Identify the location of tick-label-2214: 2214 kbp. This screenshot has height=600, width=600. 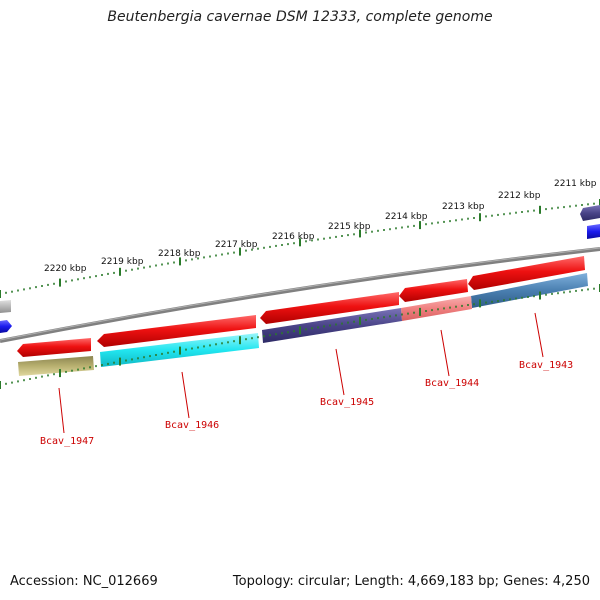
(406, 217).